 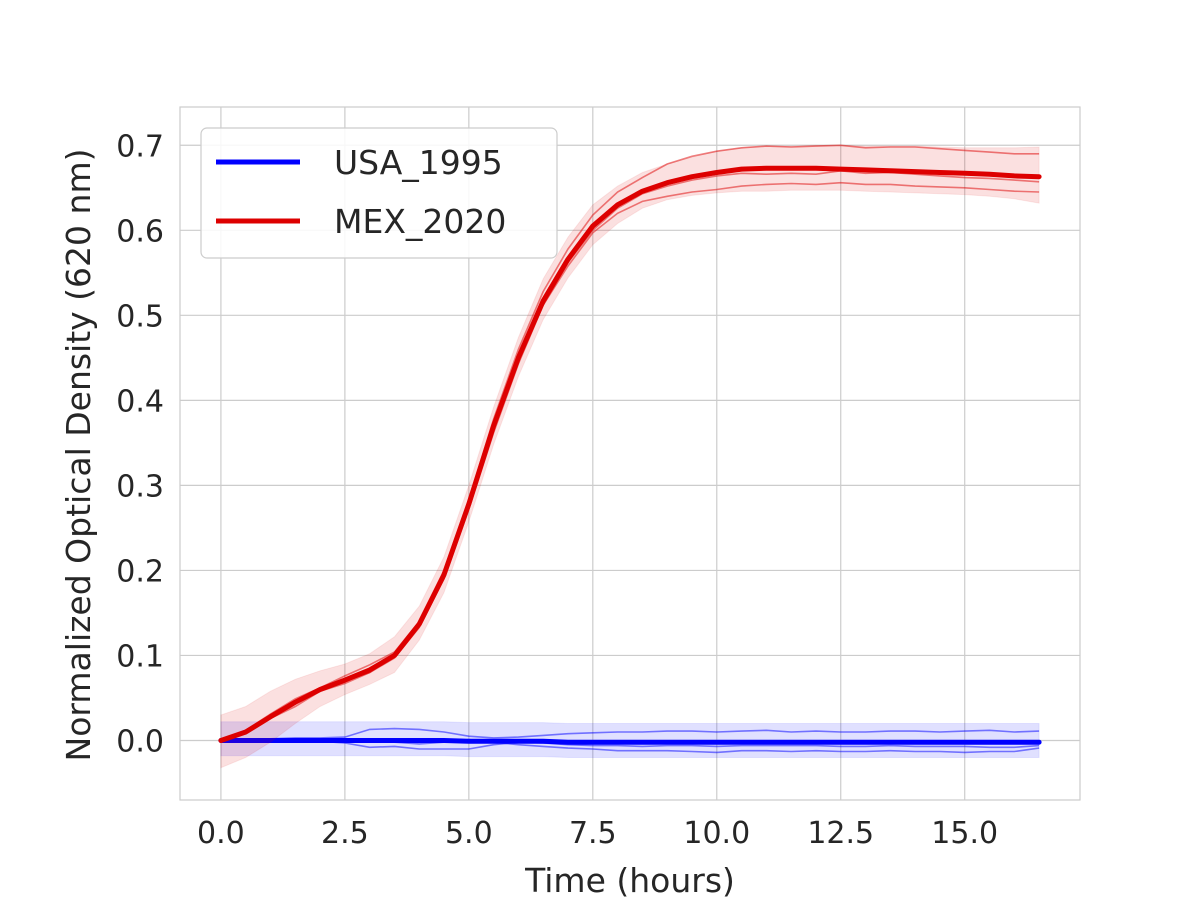 I want to click on y-tick-label: 0.6, so click(x=140, y=231).